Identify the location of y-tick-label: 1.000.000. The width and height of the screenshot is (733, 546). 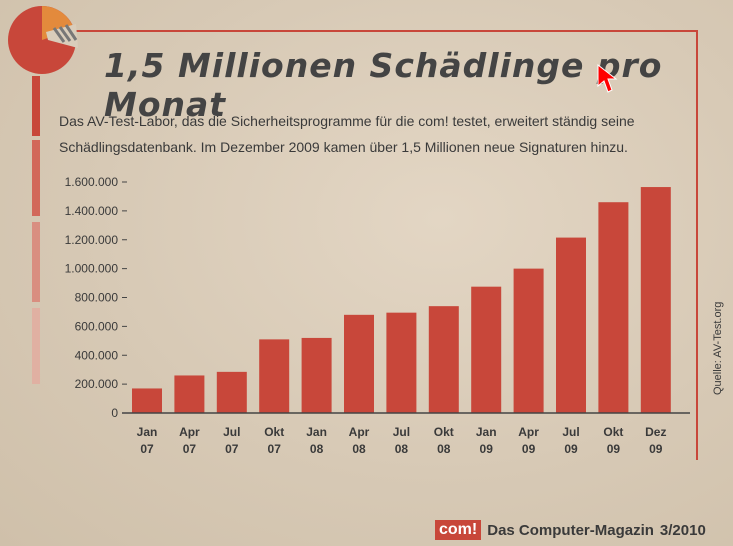
(92, 269).